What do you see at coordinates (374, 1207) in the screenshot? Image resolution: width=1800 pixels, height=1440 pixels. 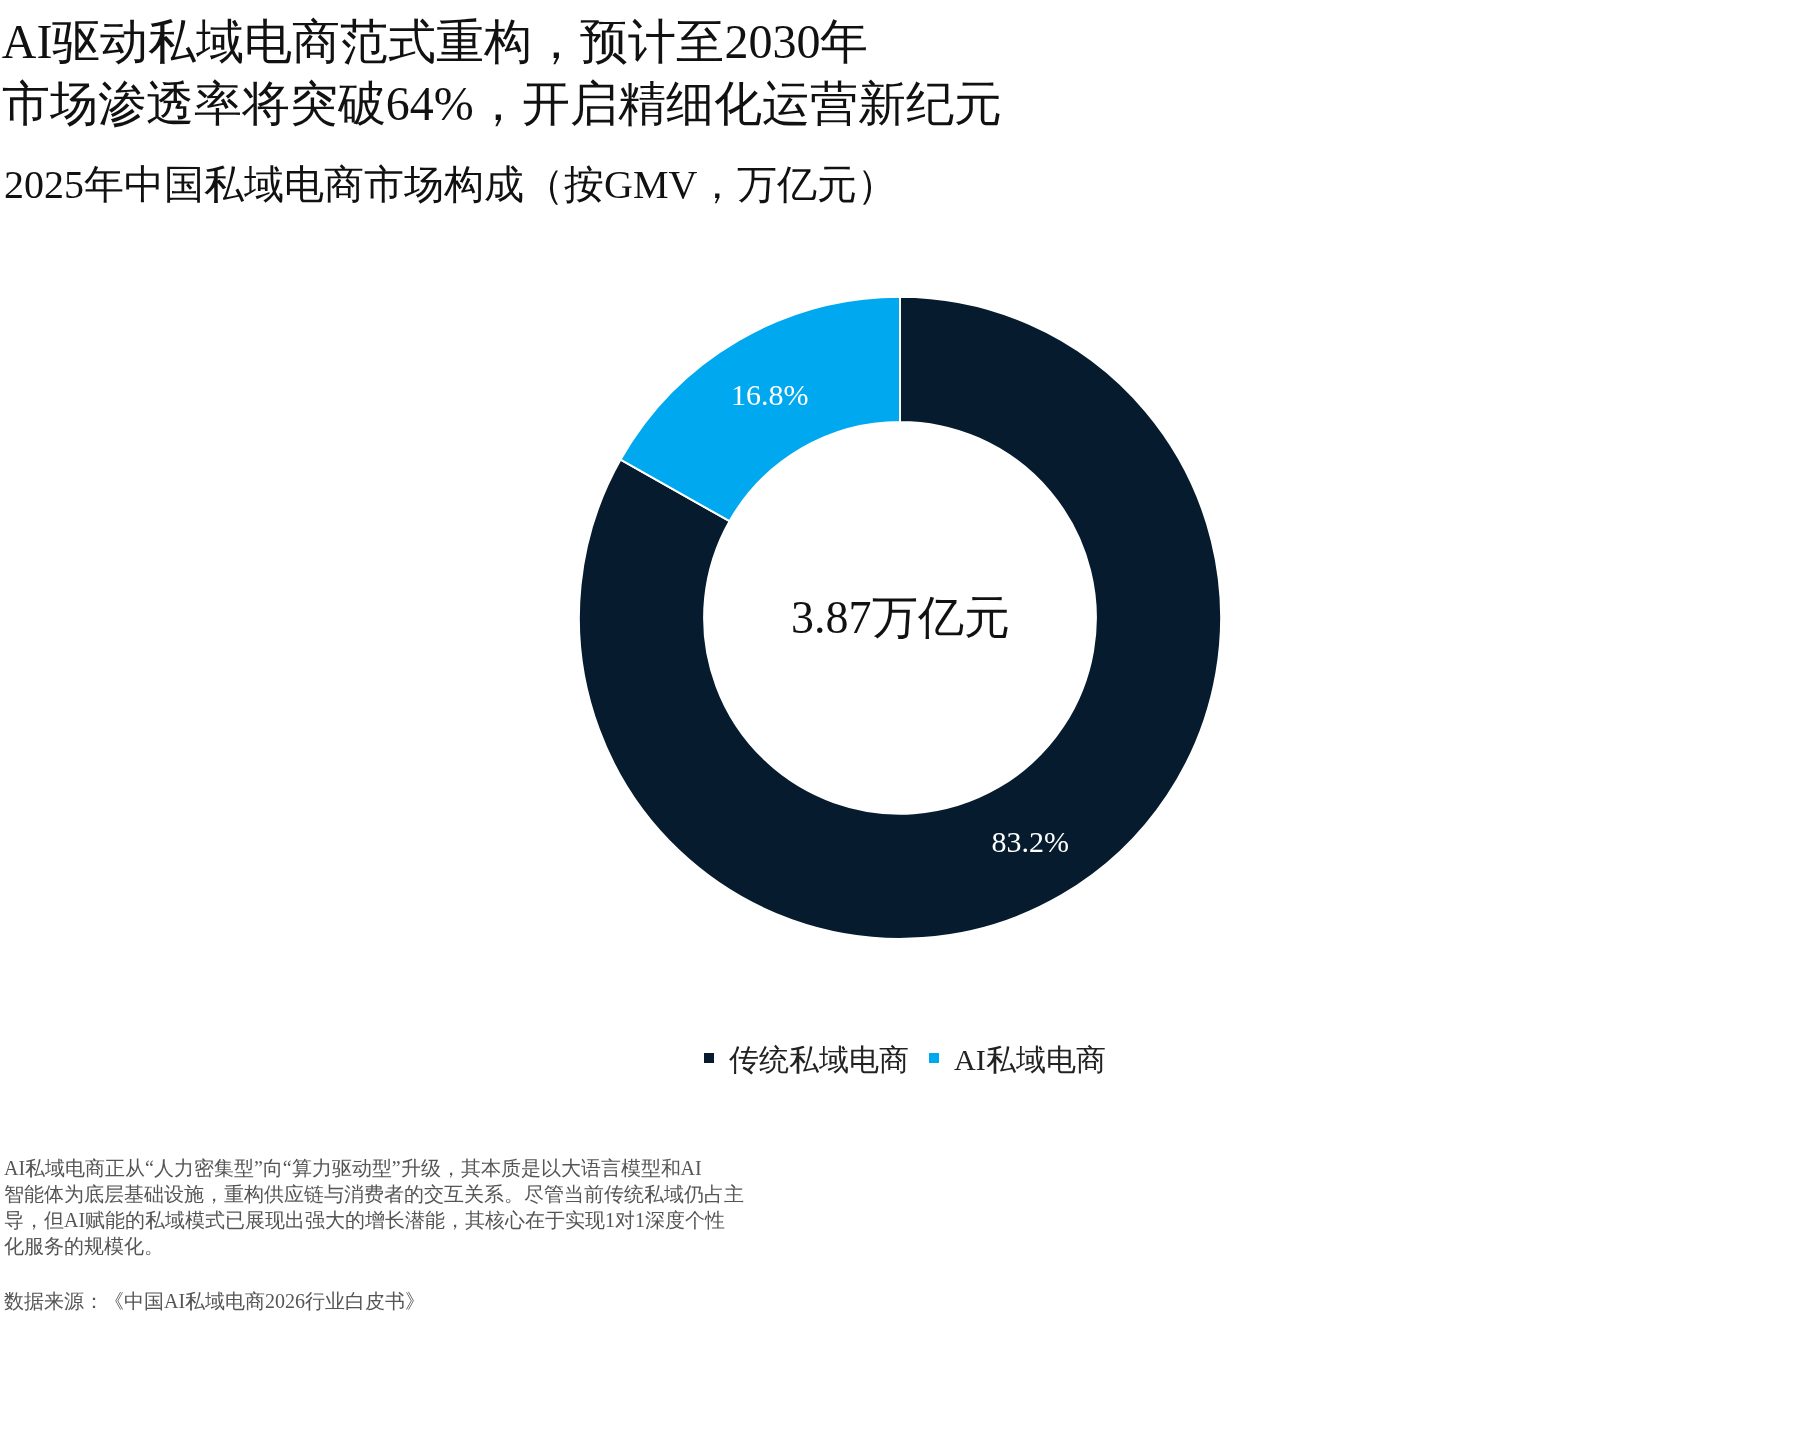 I see `text: AI私域电商正从“人力密集型”向“算力驱动型”升级，其本质是以大语言模型和AI智能体为底层基础设施，重构供应链与消费者的交互关系。尽管当前传统私域仍占主导，但AI赋能的私域模式已展现出强大的增长潜能，其核心在于实现1对1深度个性化服务的规模化。` at bounding box center [374, 1207].